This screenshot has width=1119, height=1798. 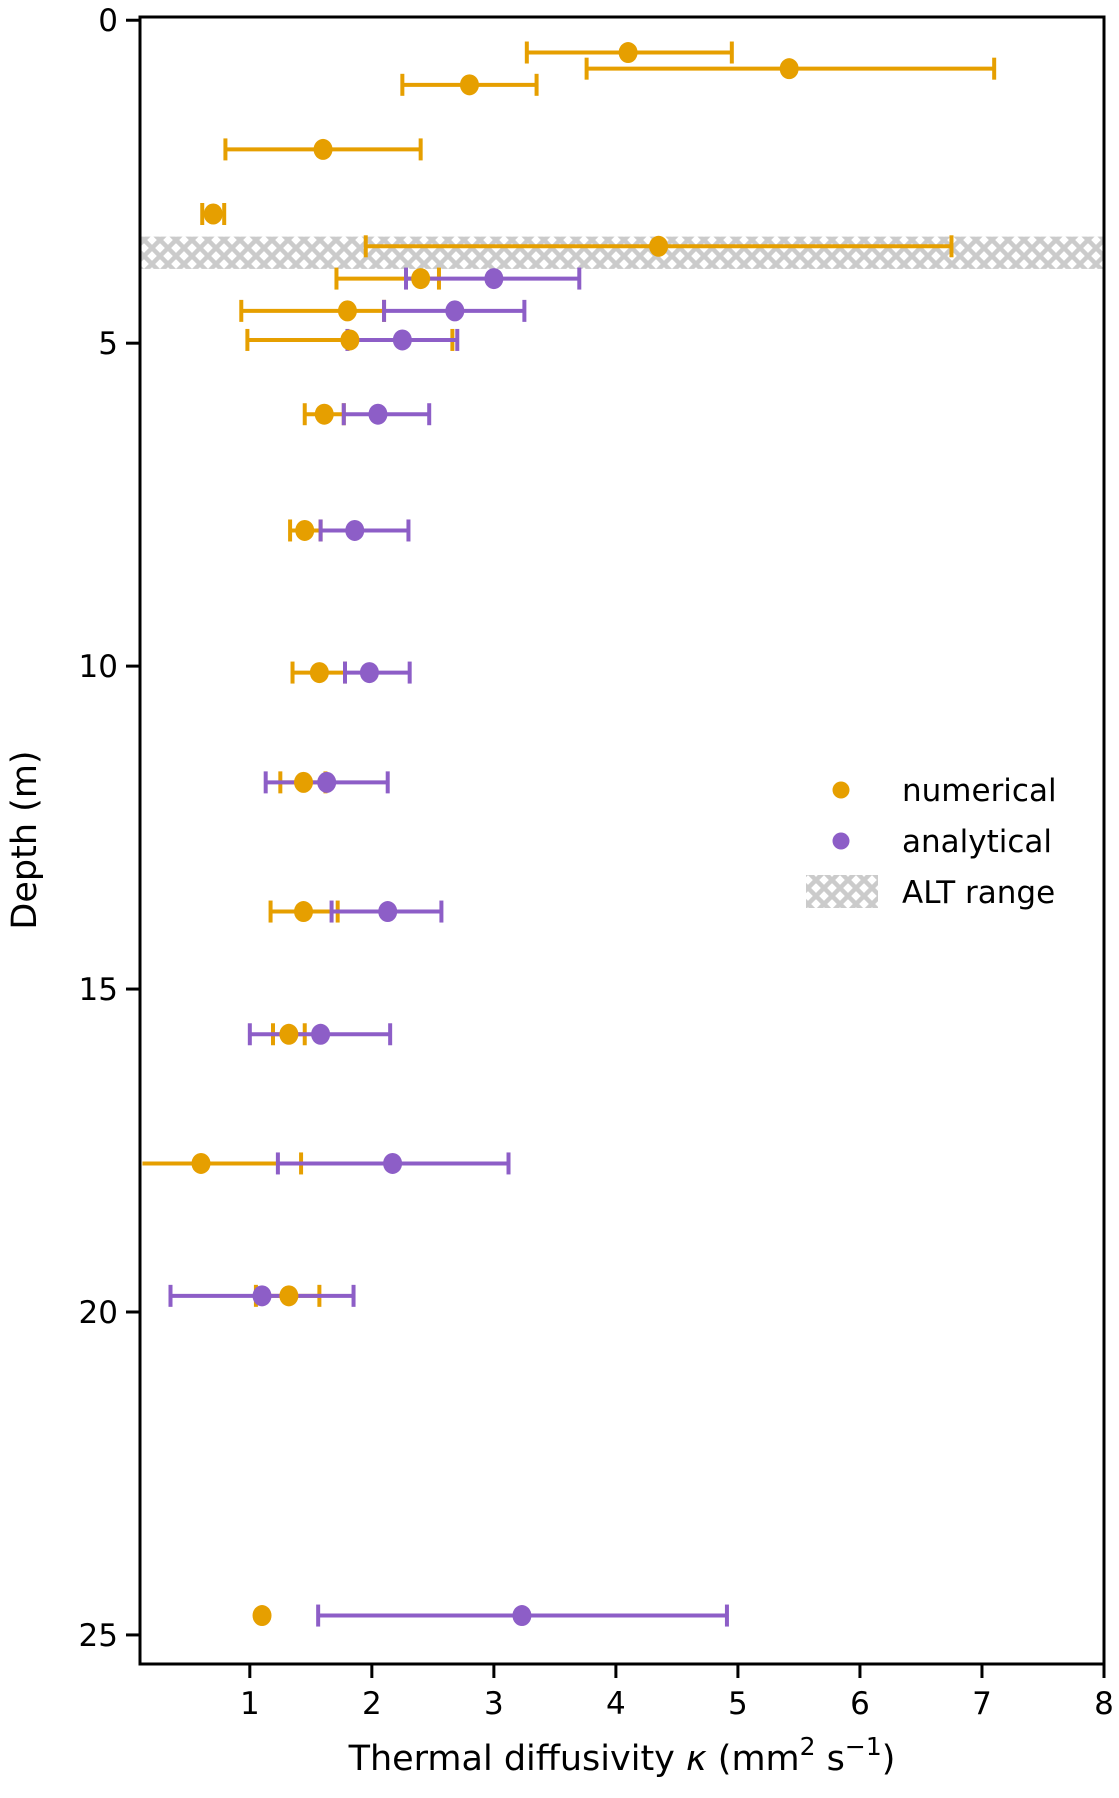 I want to click on y-tick-label: 15, so click(x=98, y=990).